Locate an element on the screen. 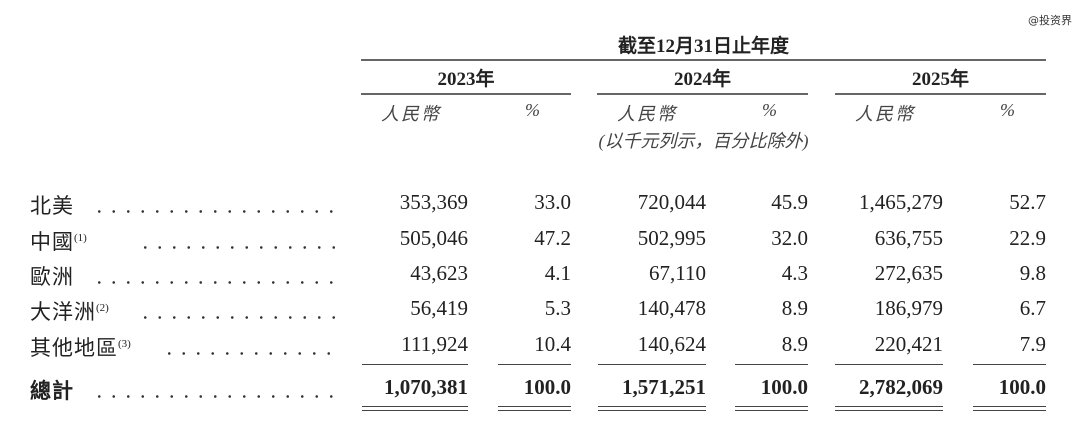 This screenshot has height=437, width=1080. total-label: 總計 is located at coordinates (52, 391).